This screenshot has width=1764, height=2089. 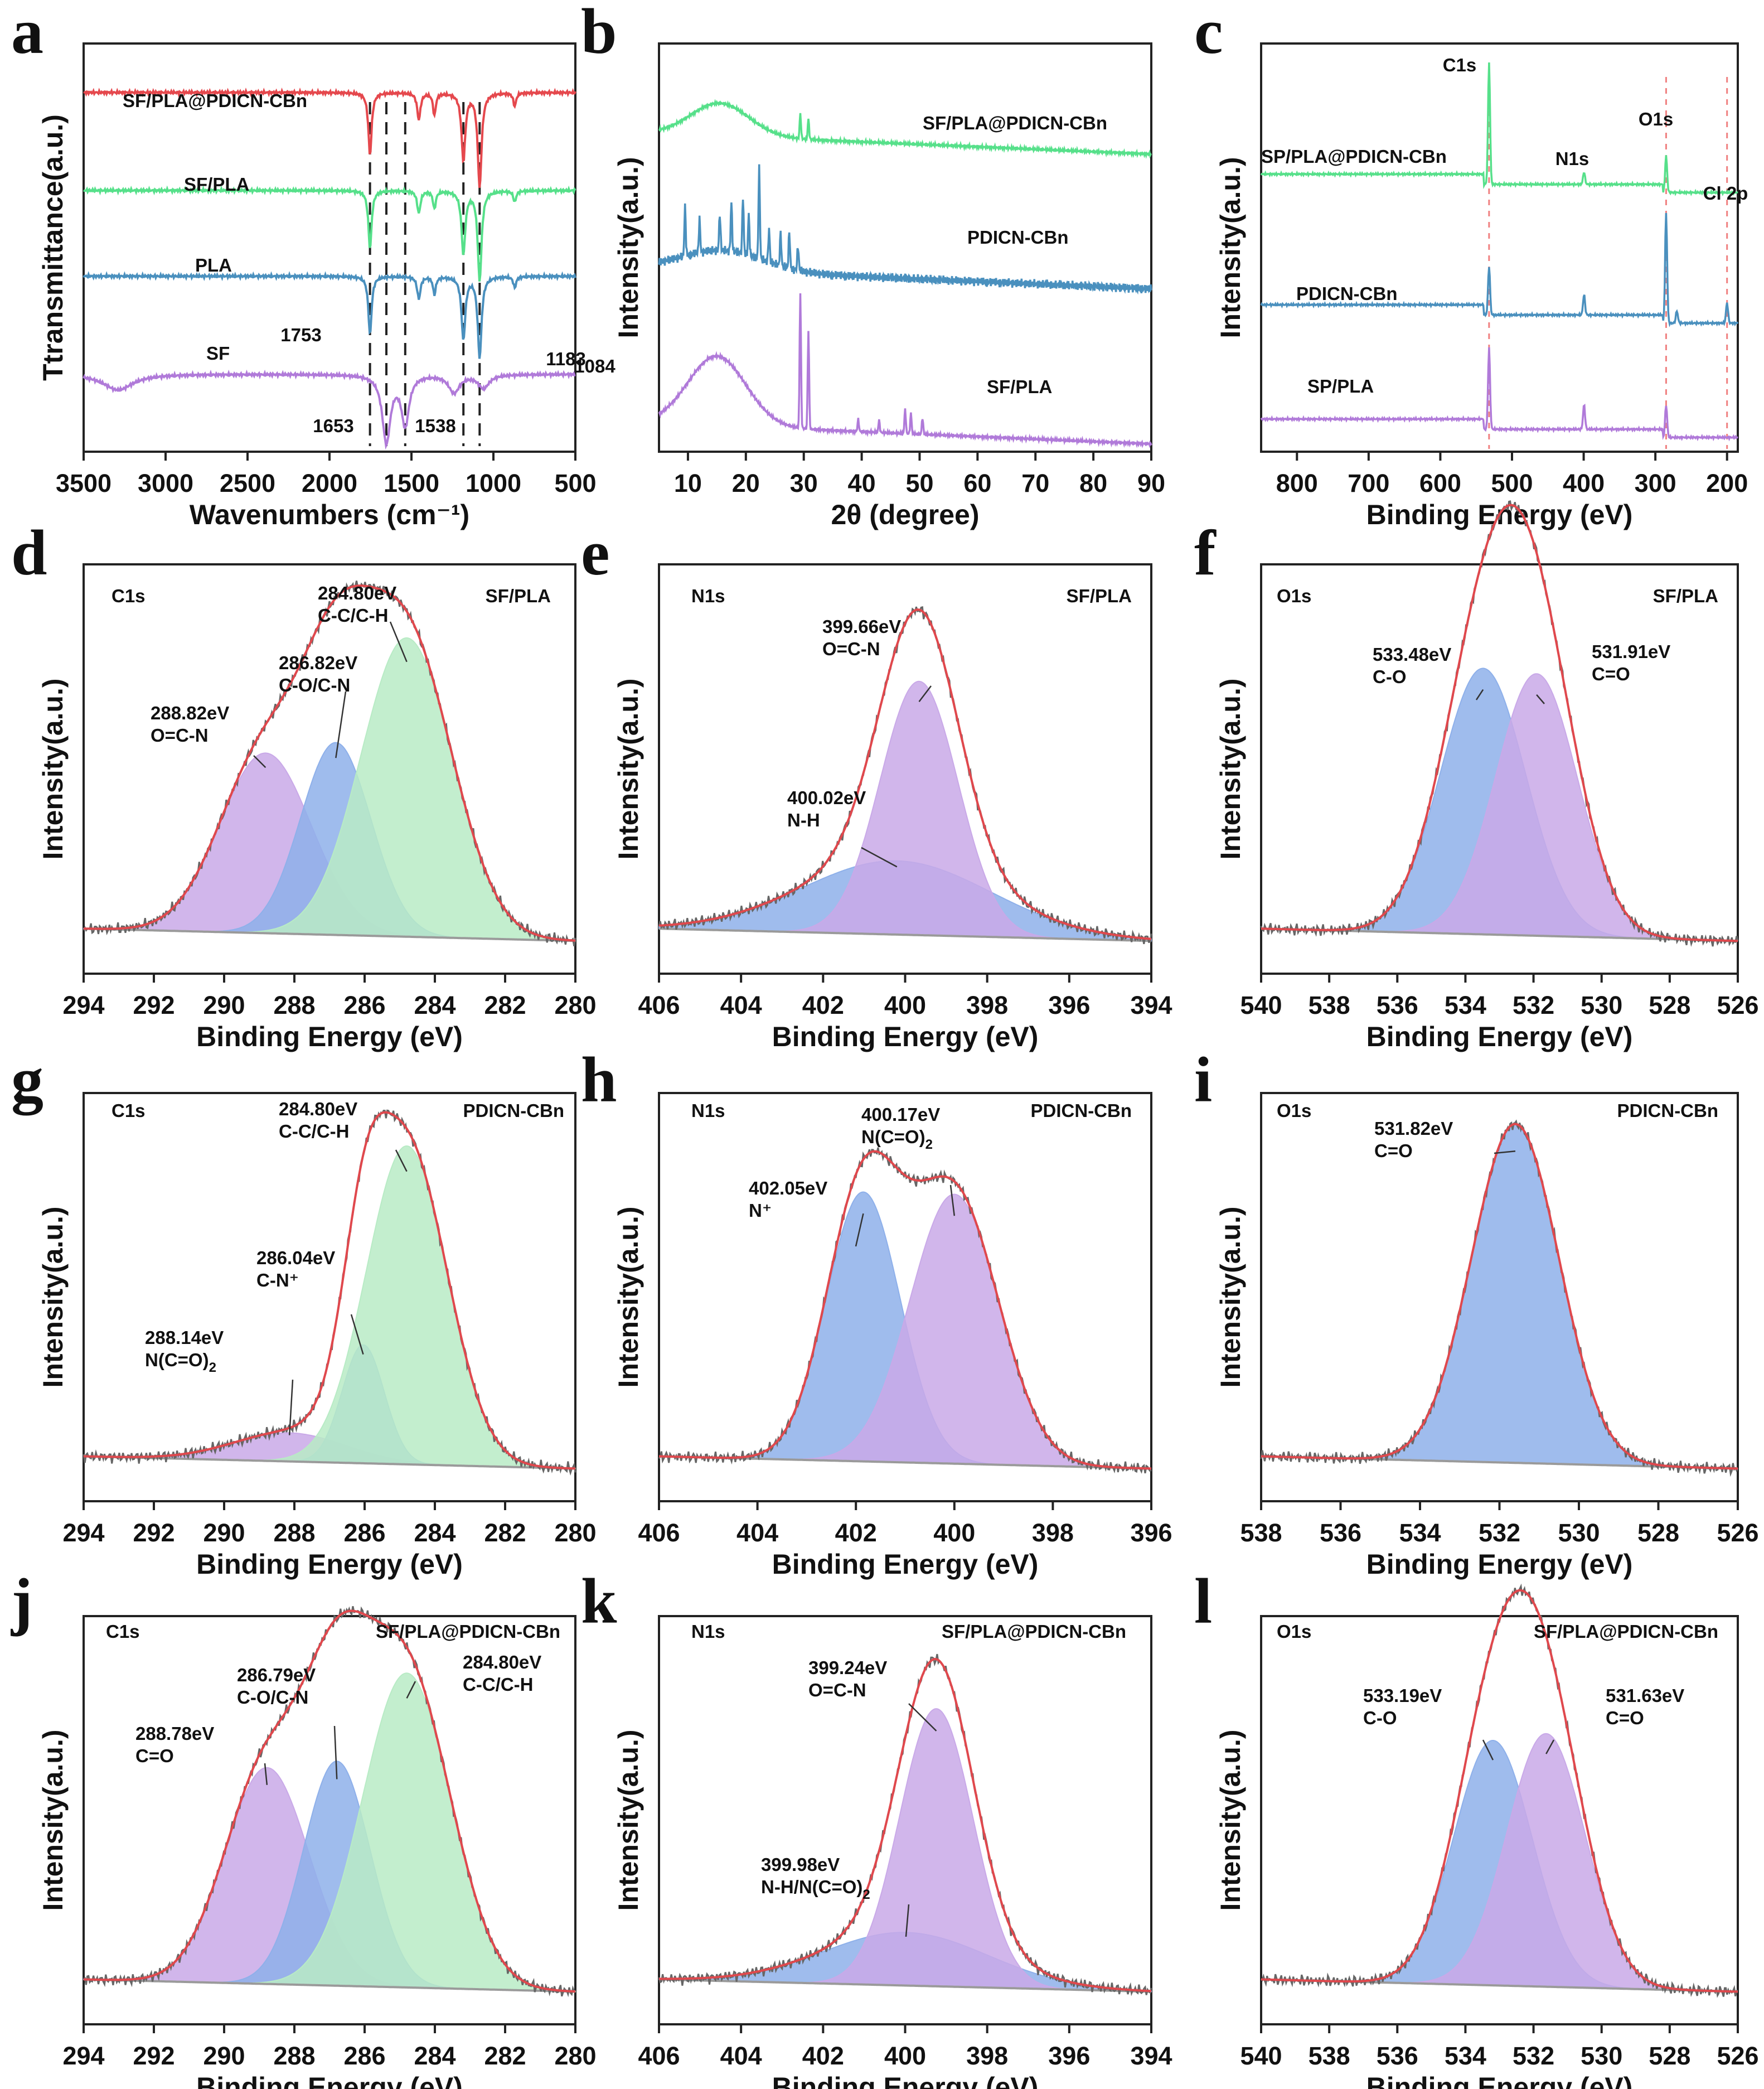 I want to click on component-bond-label: O=C-N, so click(x=180, y=736).